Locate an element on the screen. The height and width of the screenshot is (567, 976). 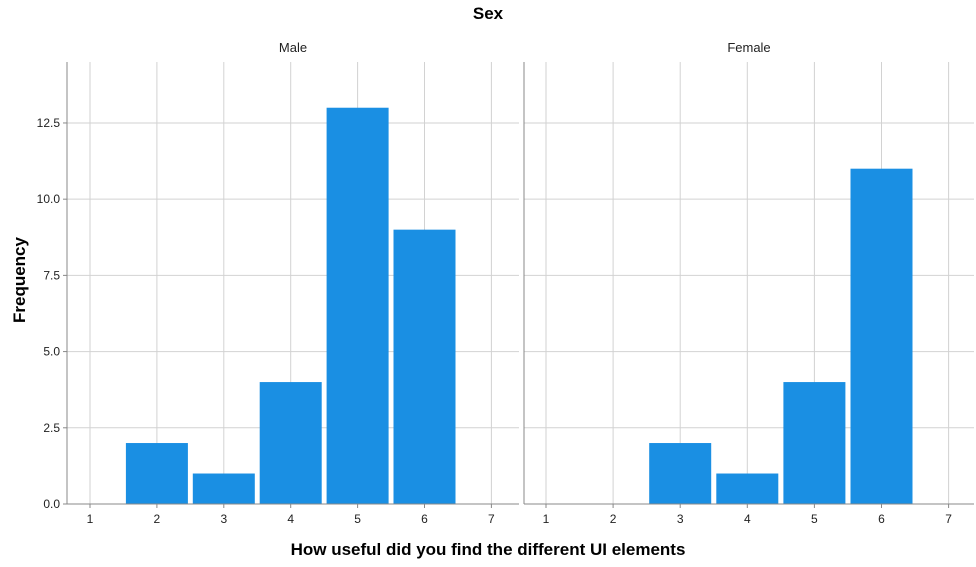
x-tick-label-female-6: 6 is located at coordinates (881, 519).